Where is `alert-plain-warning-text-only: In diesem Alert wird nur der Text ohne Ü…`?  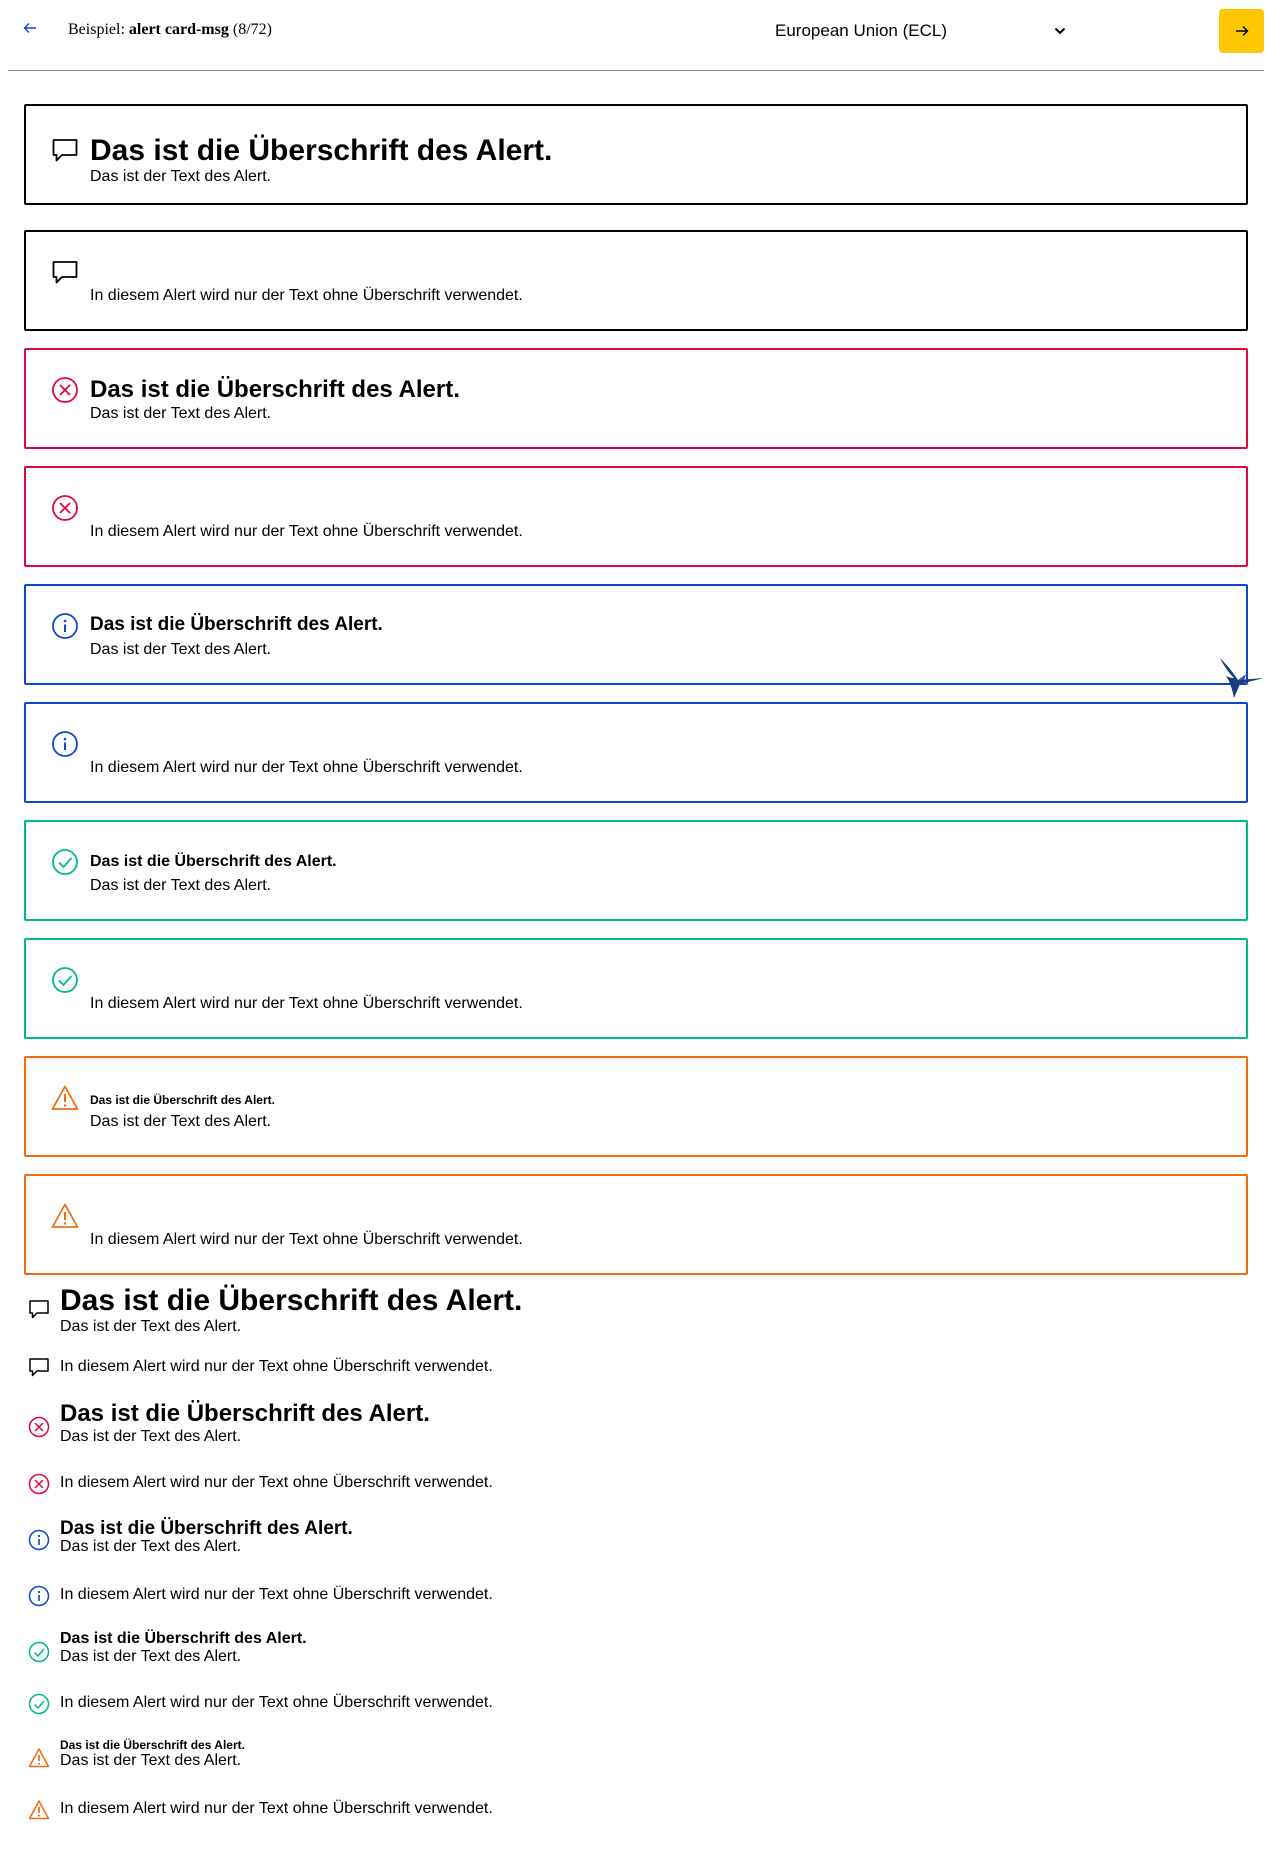 alert-plain-warning-text-only: In diesem Alert wird nur der Text ohne Ü… is located at coordinates (478, 1810).